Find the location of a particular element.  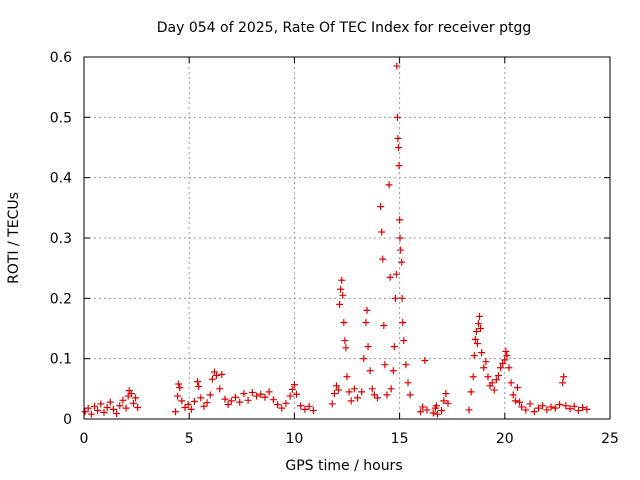

y-tick-label: 0.3 is located at coordinates (61, 239).